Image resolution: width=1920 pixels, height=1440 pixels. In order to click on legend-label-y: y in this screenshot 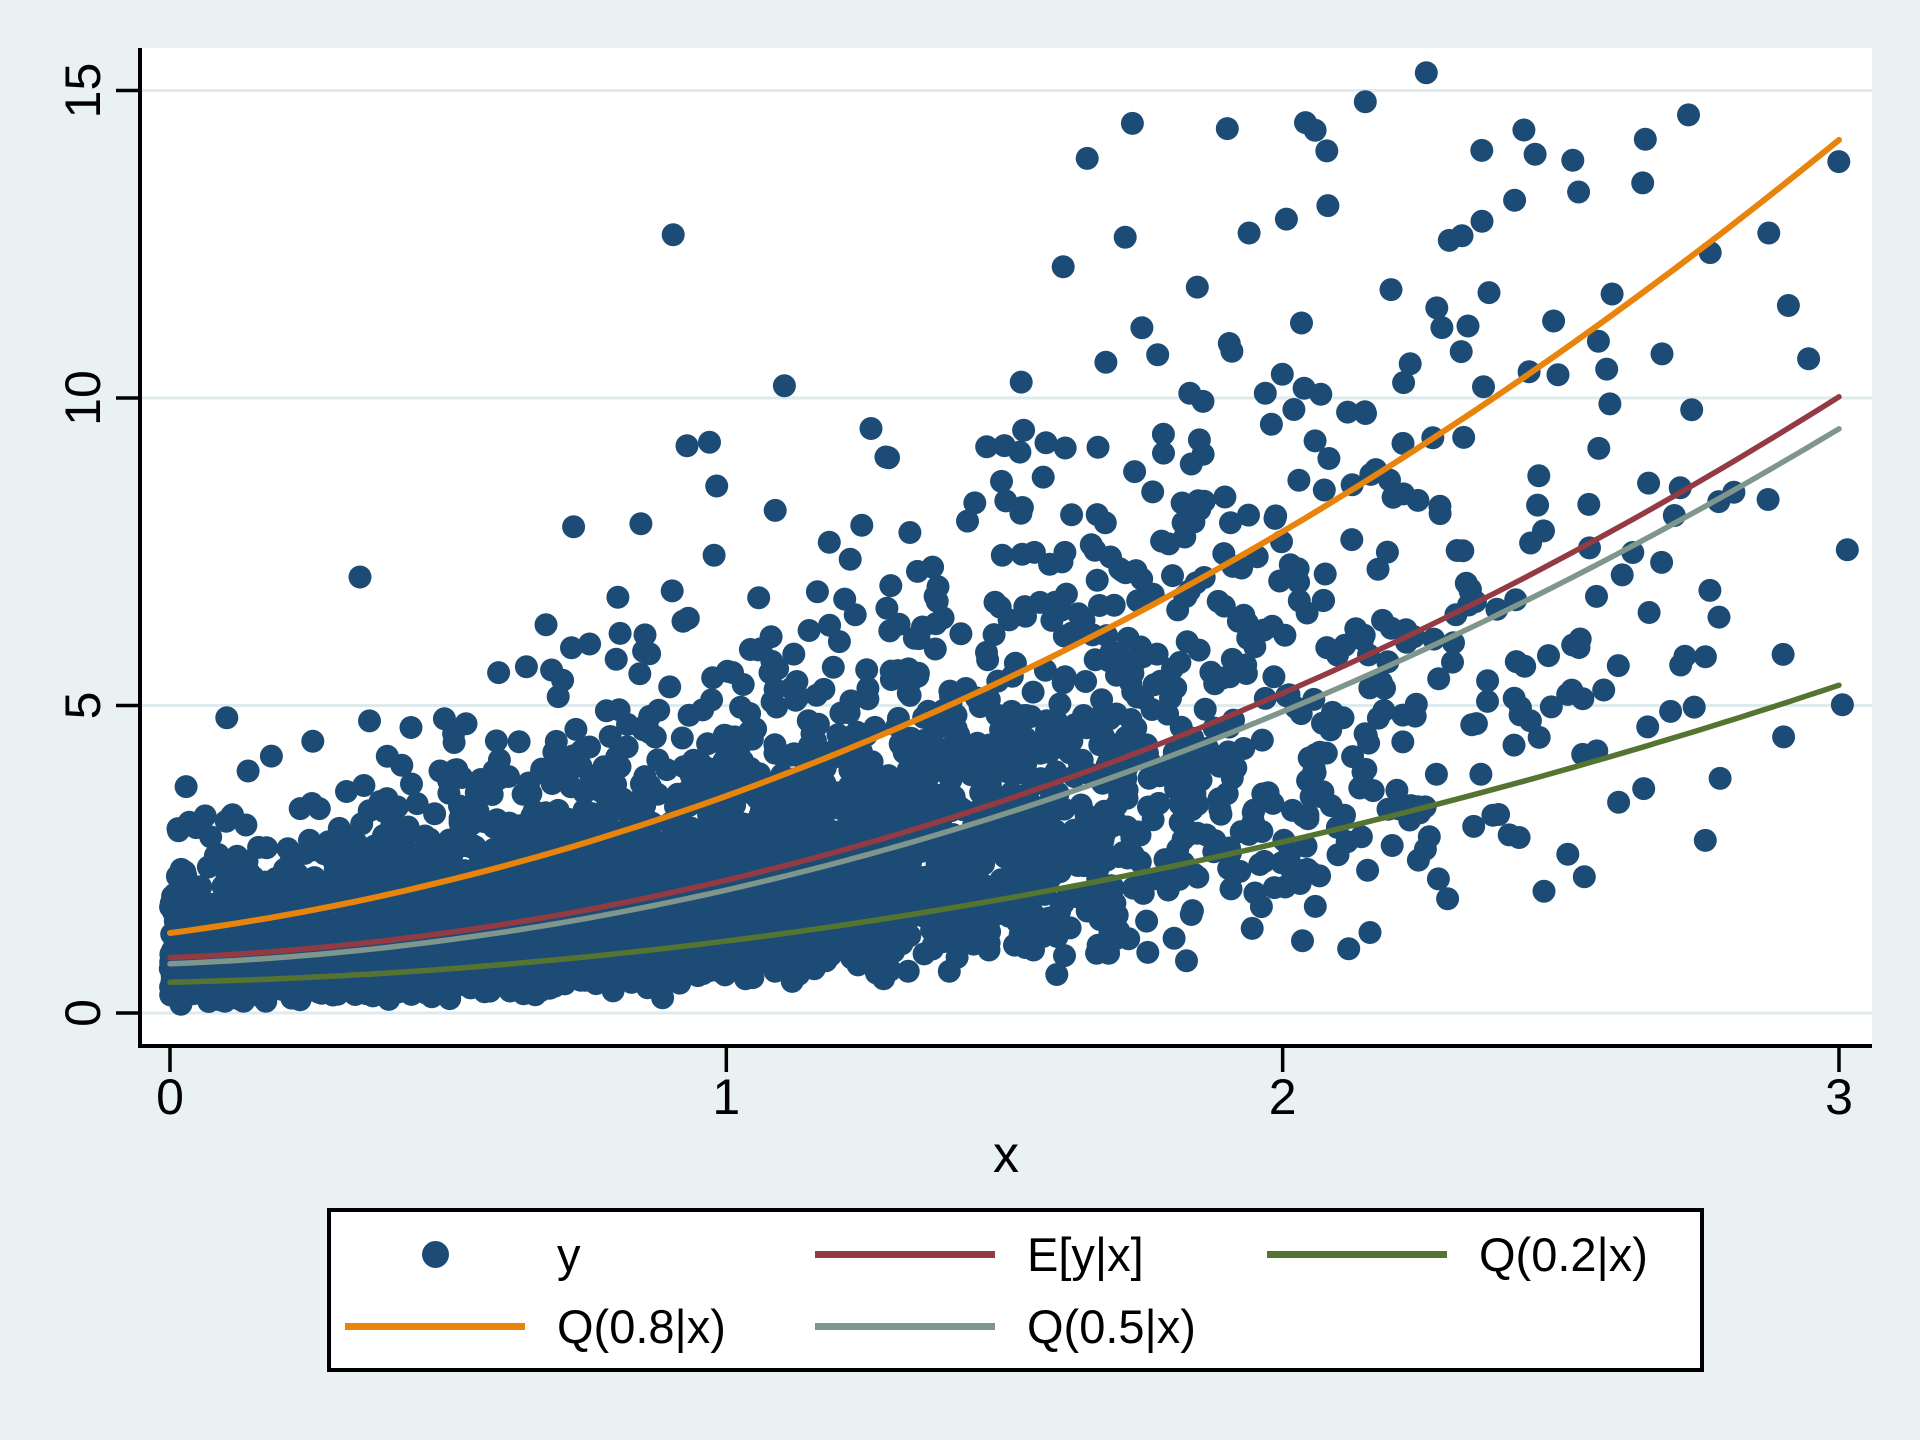, I will do `click(569, 1254)`.